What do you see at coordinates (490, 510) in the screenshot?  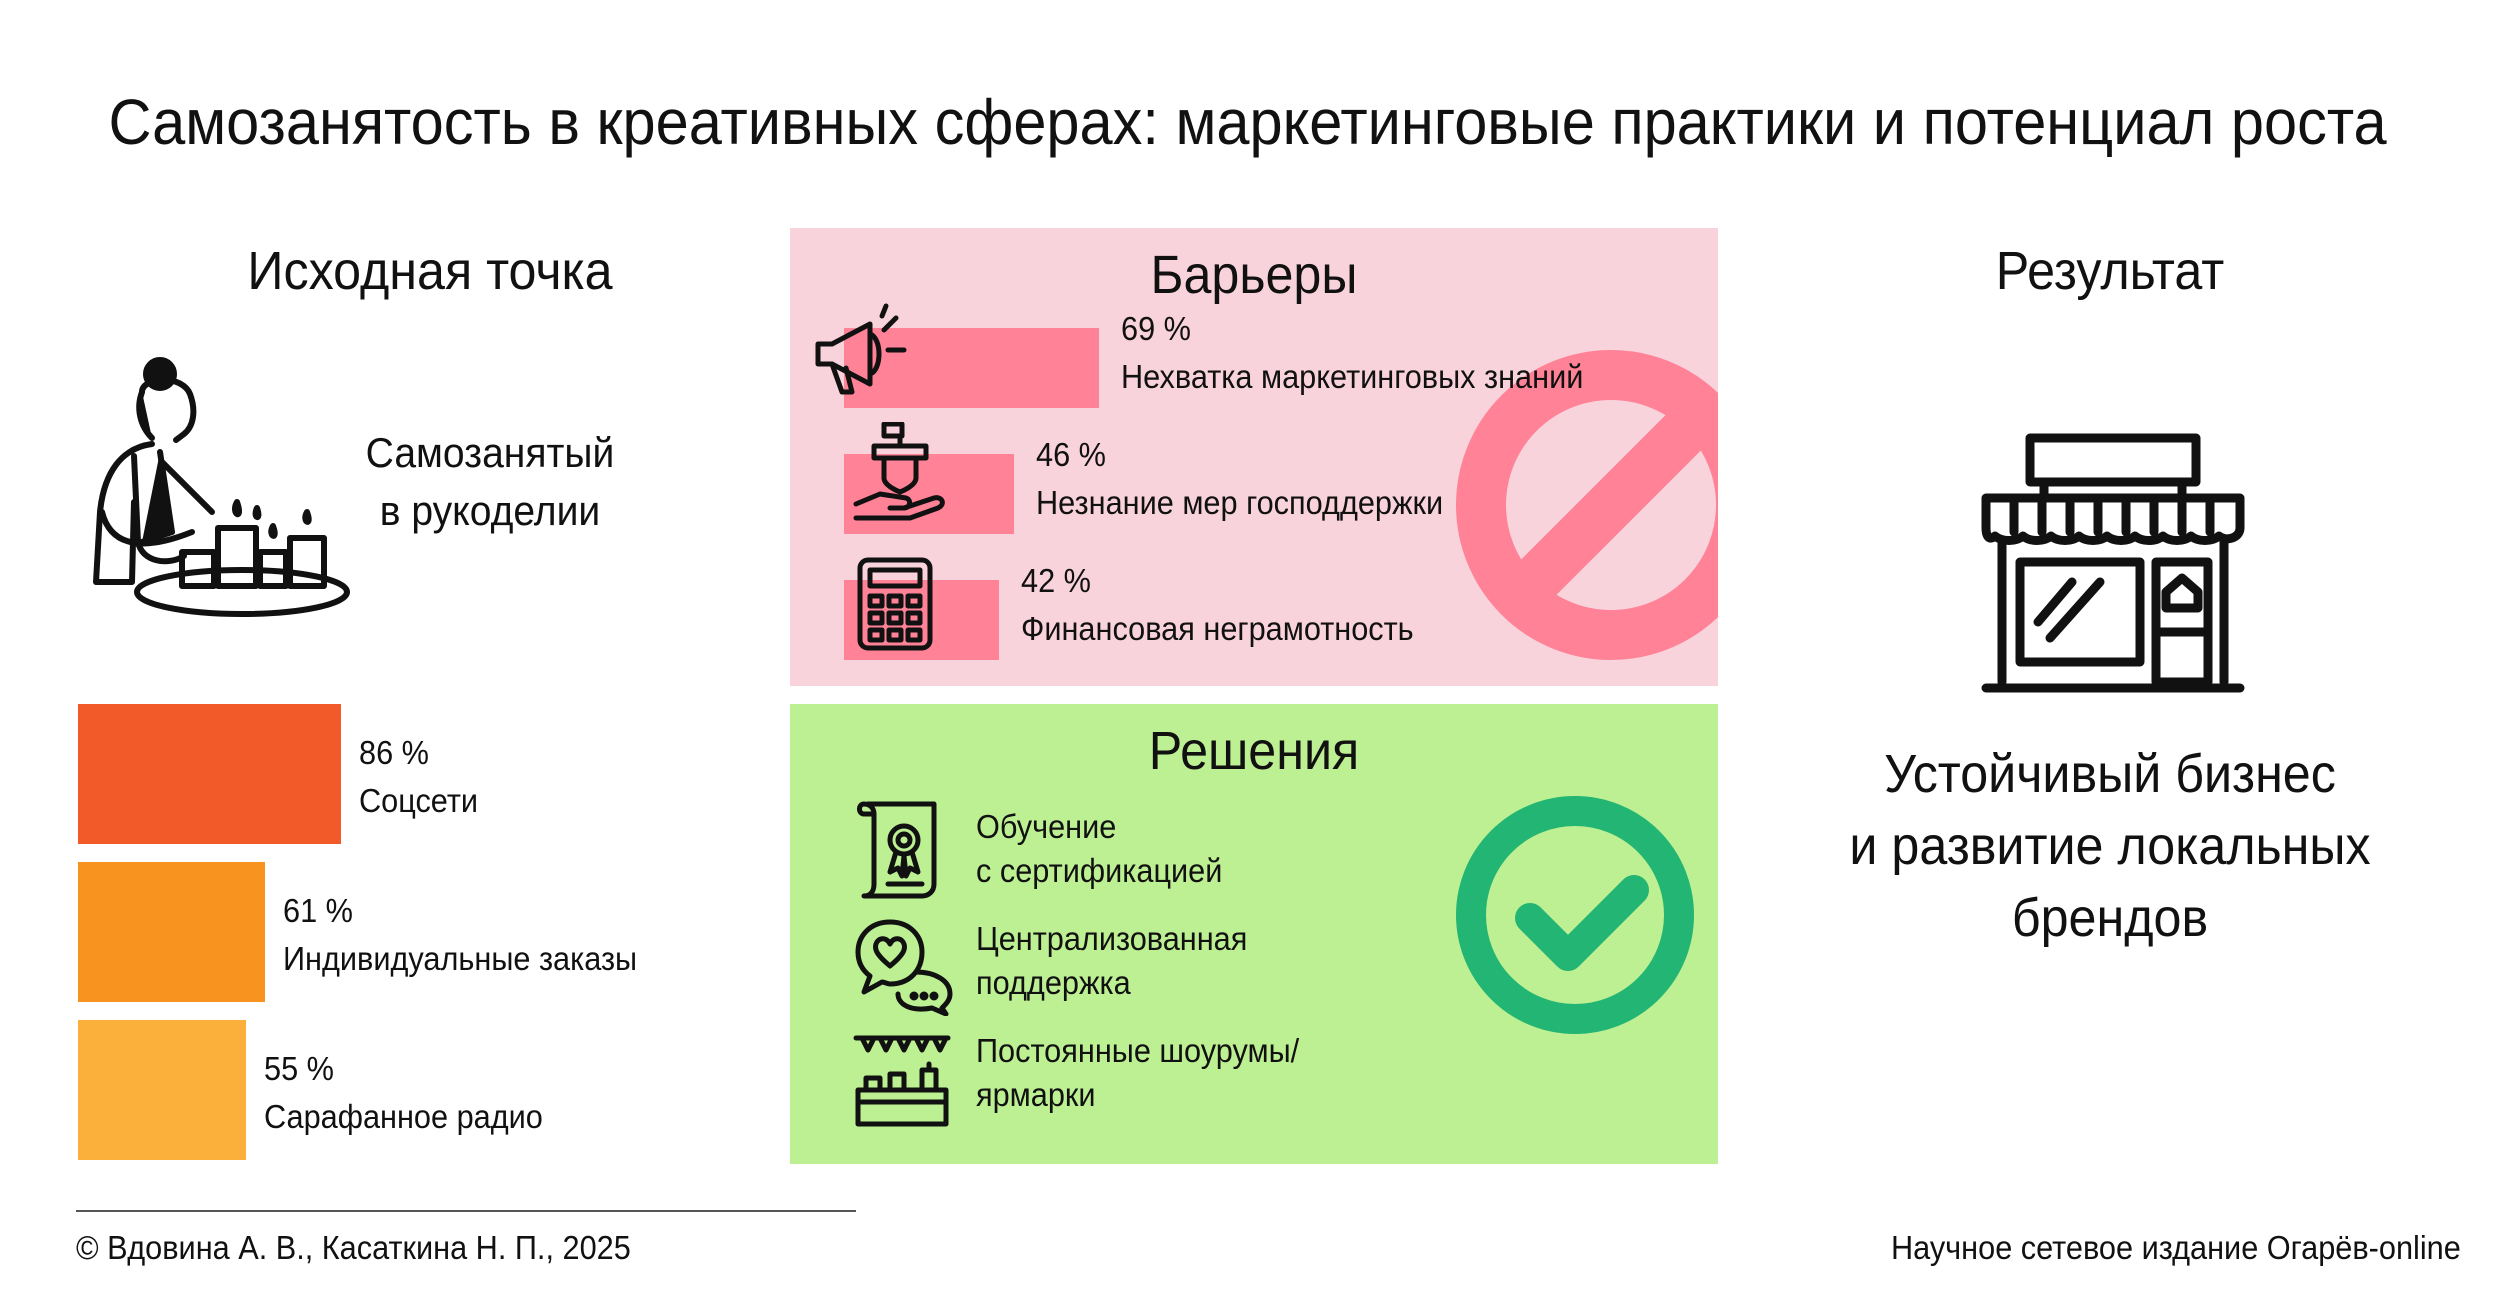 I see `subject-line-2: в рукоделии` at bounding box center [490, 510].